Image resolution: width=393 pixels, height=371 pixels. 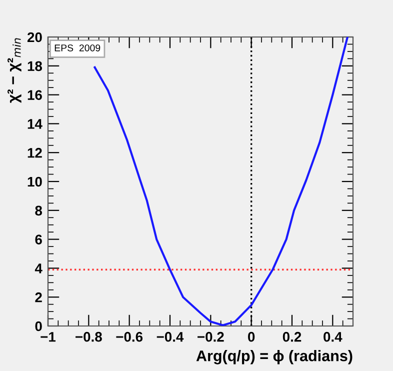 I want to click on y-tick-label: 10, so click(x=35, y=181).